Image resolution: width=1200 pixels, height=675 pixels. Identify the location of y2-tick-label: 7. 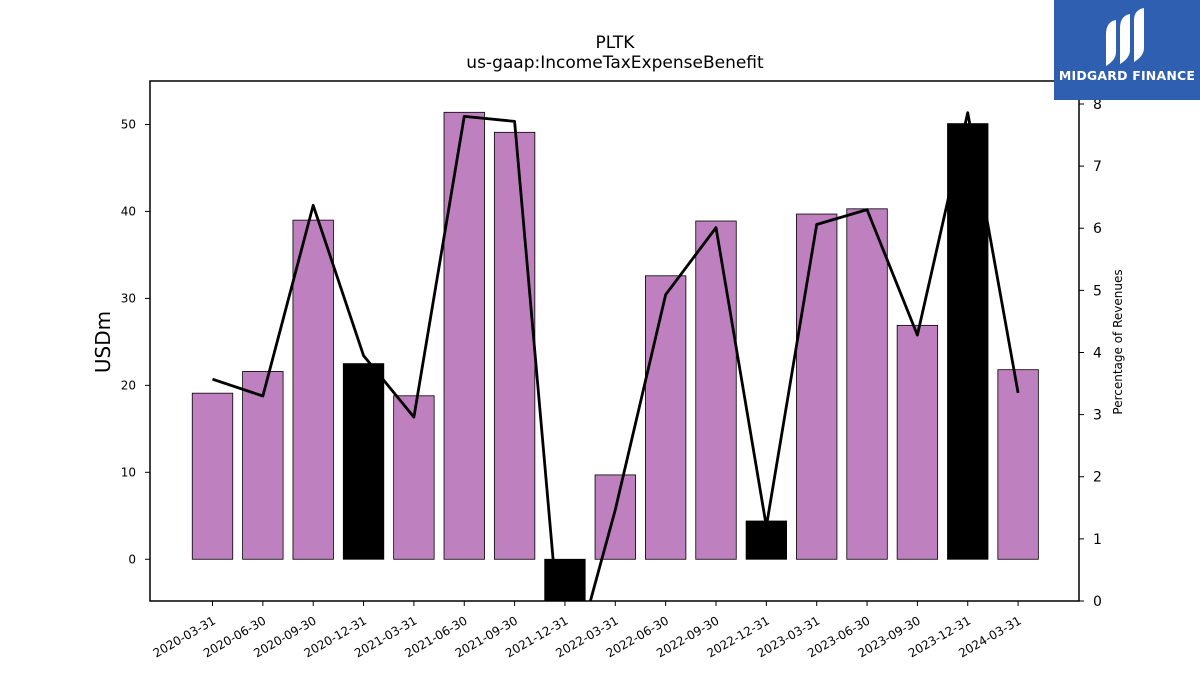
(1097, 167).